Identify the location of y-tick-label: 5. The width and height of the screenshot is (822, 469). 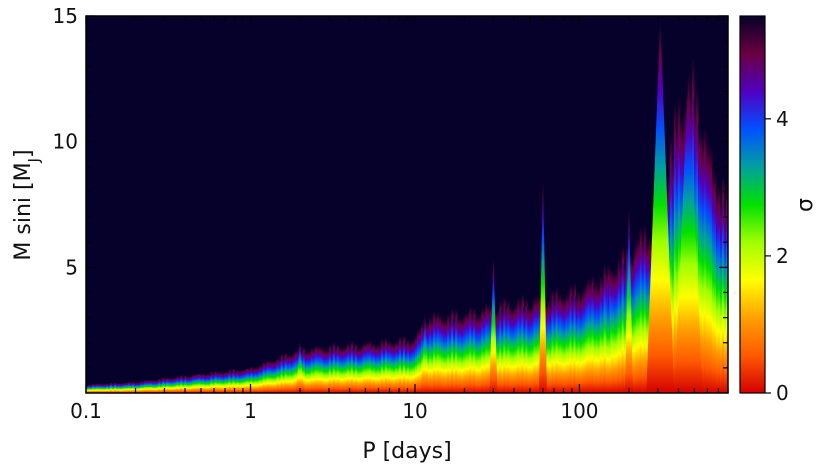
(71, 267).